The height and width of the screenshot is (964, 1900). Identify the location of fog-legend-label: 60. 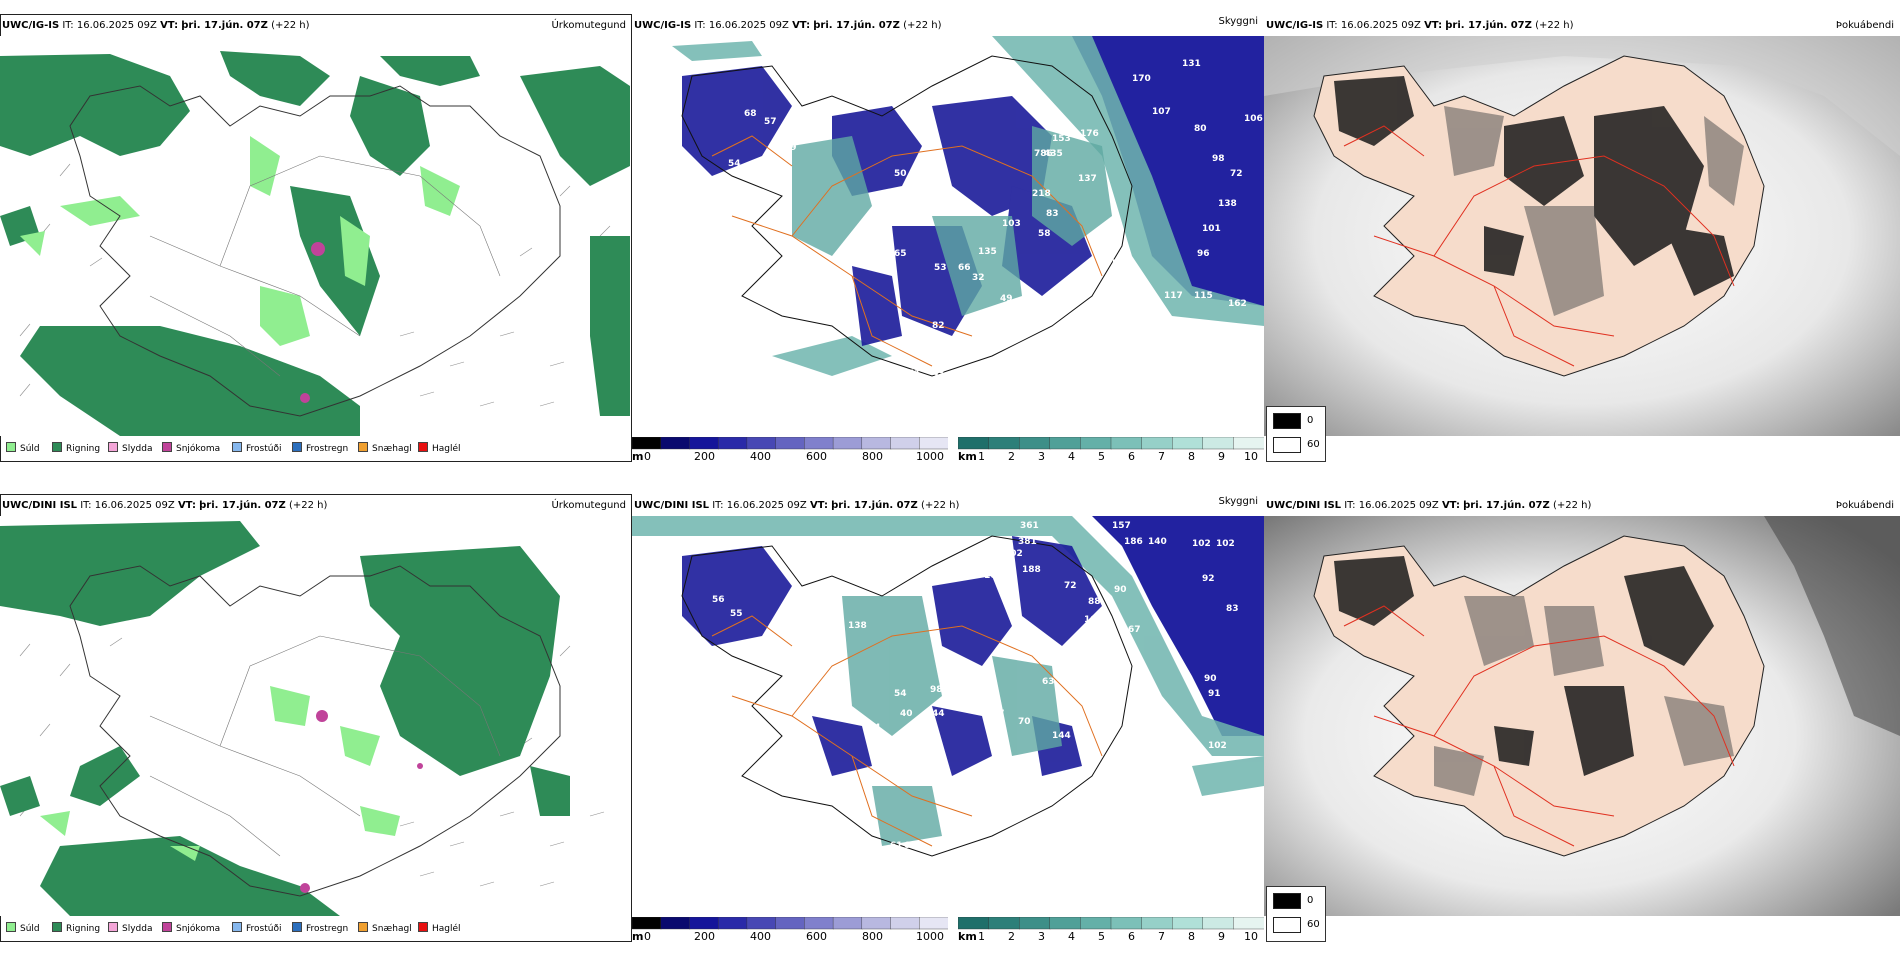
(1313, 924).